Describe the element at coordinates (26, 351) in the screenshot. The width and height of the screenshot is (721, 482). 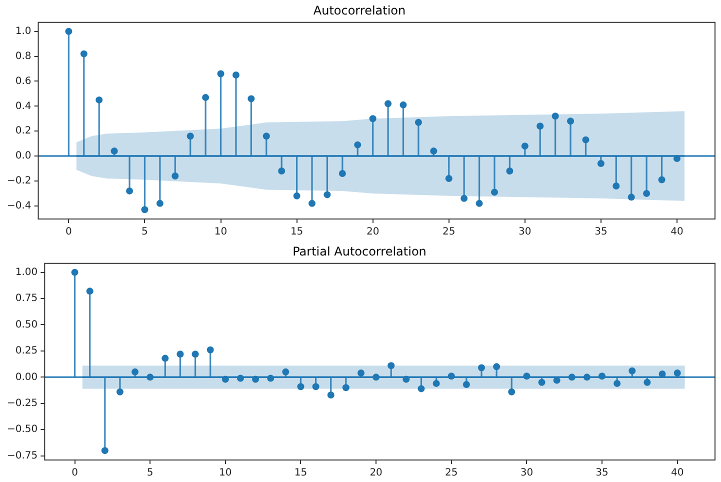
I see `y-tick-label: 0.25` at that location.